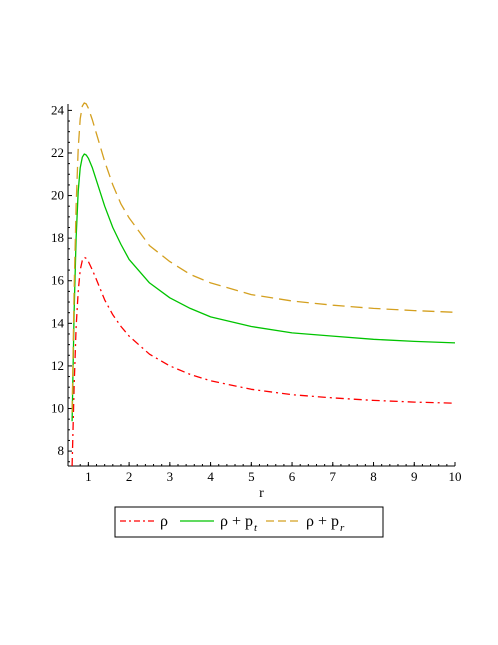  What do you see at coordinates (61, 450) in the screenshot?
I see `y-tick-label: 8` at bounding box center [61, 450].